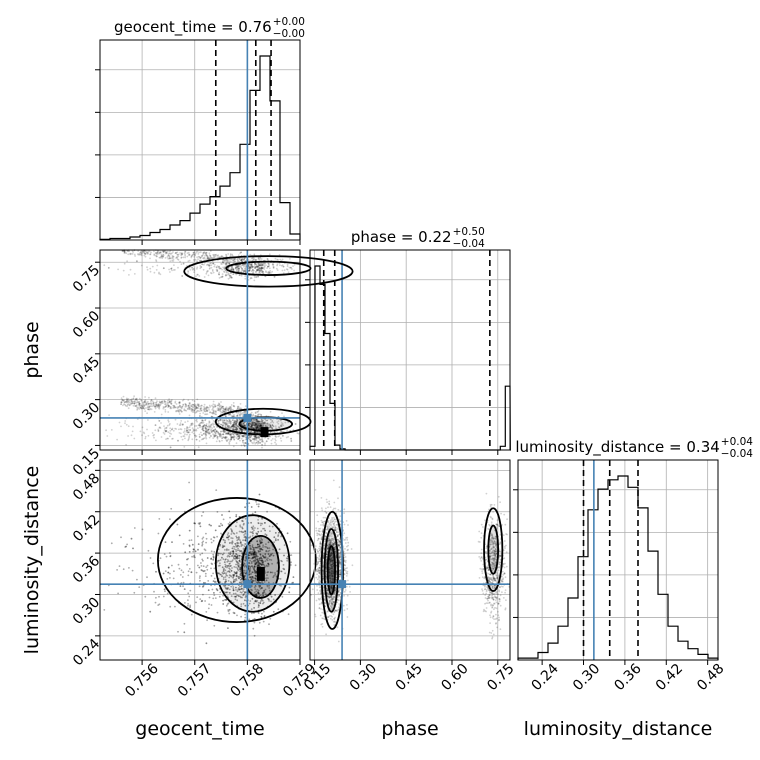 This screenshot has width=760, height=760. What do you see at coordinates (289, 34) in the screenshot?
I see `title-minus: −0.00` at bounding box center [289, 34].